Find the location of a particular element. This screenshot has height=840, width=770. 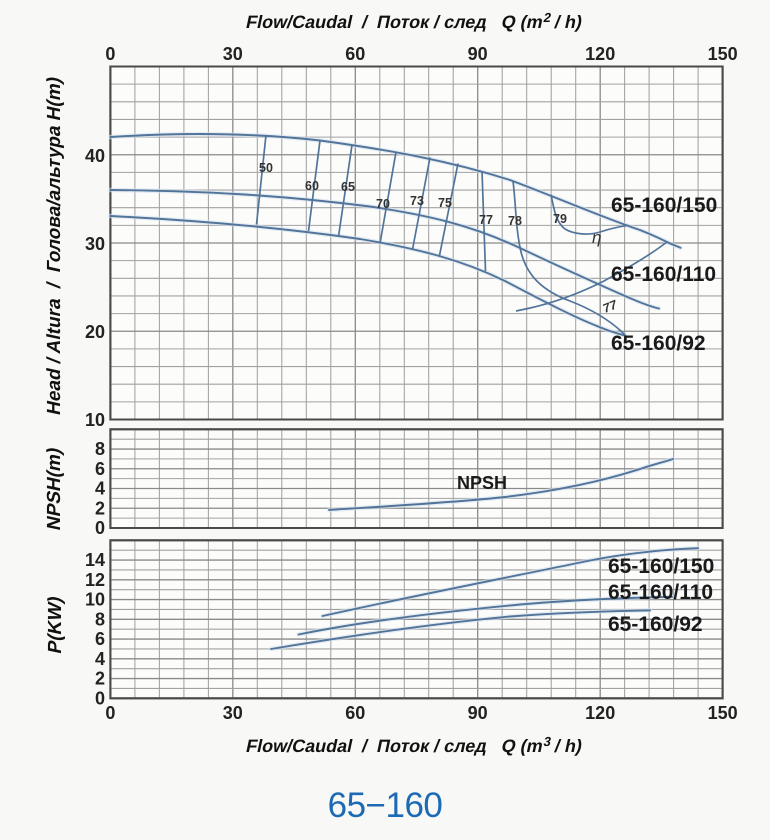

svg-text:Head / Altura / Голова/альту: Head / Altura / Голова/альтура H(m) is located at coordinates (54, 246).